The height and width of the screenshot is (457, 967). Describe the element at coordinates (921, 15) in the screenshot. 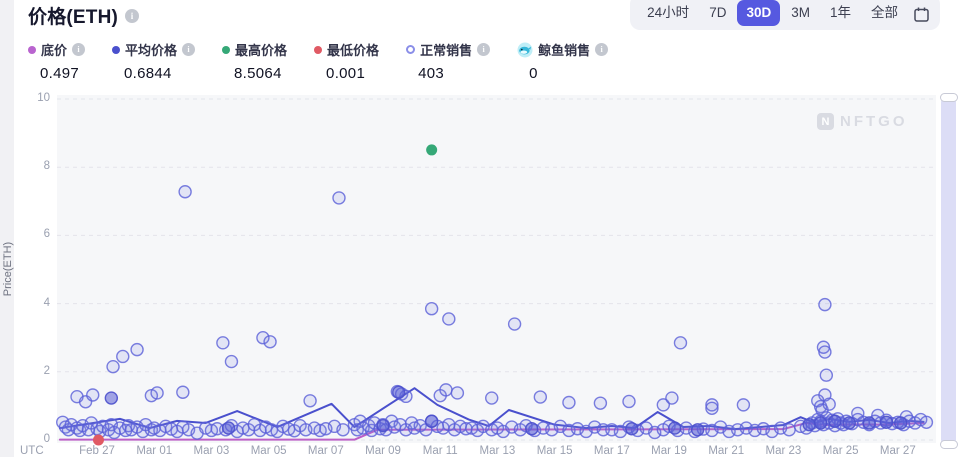

I see `calendar-icon` at that location.